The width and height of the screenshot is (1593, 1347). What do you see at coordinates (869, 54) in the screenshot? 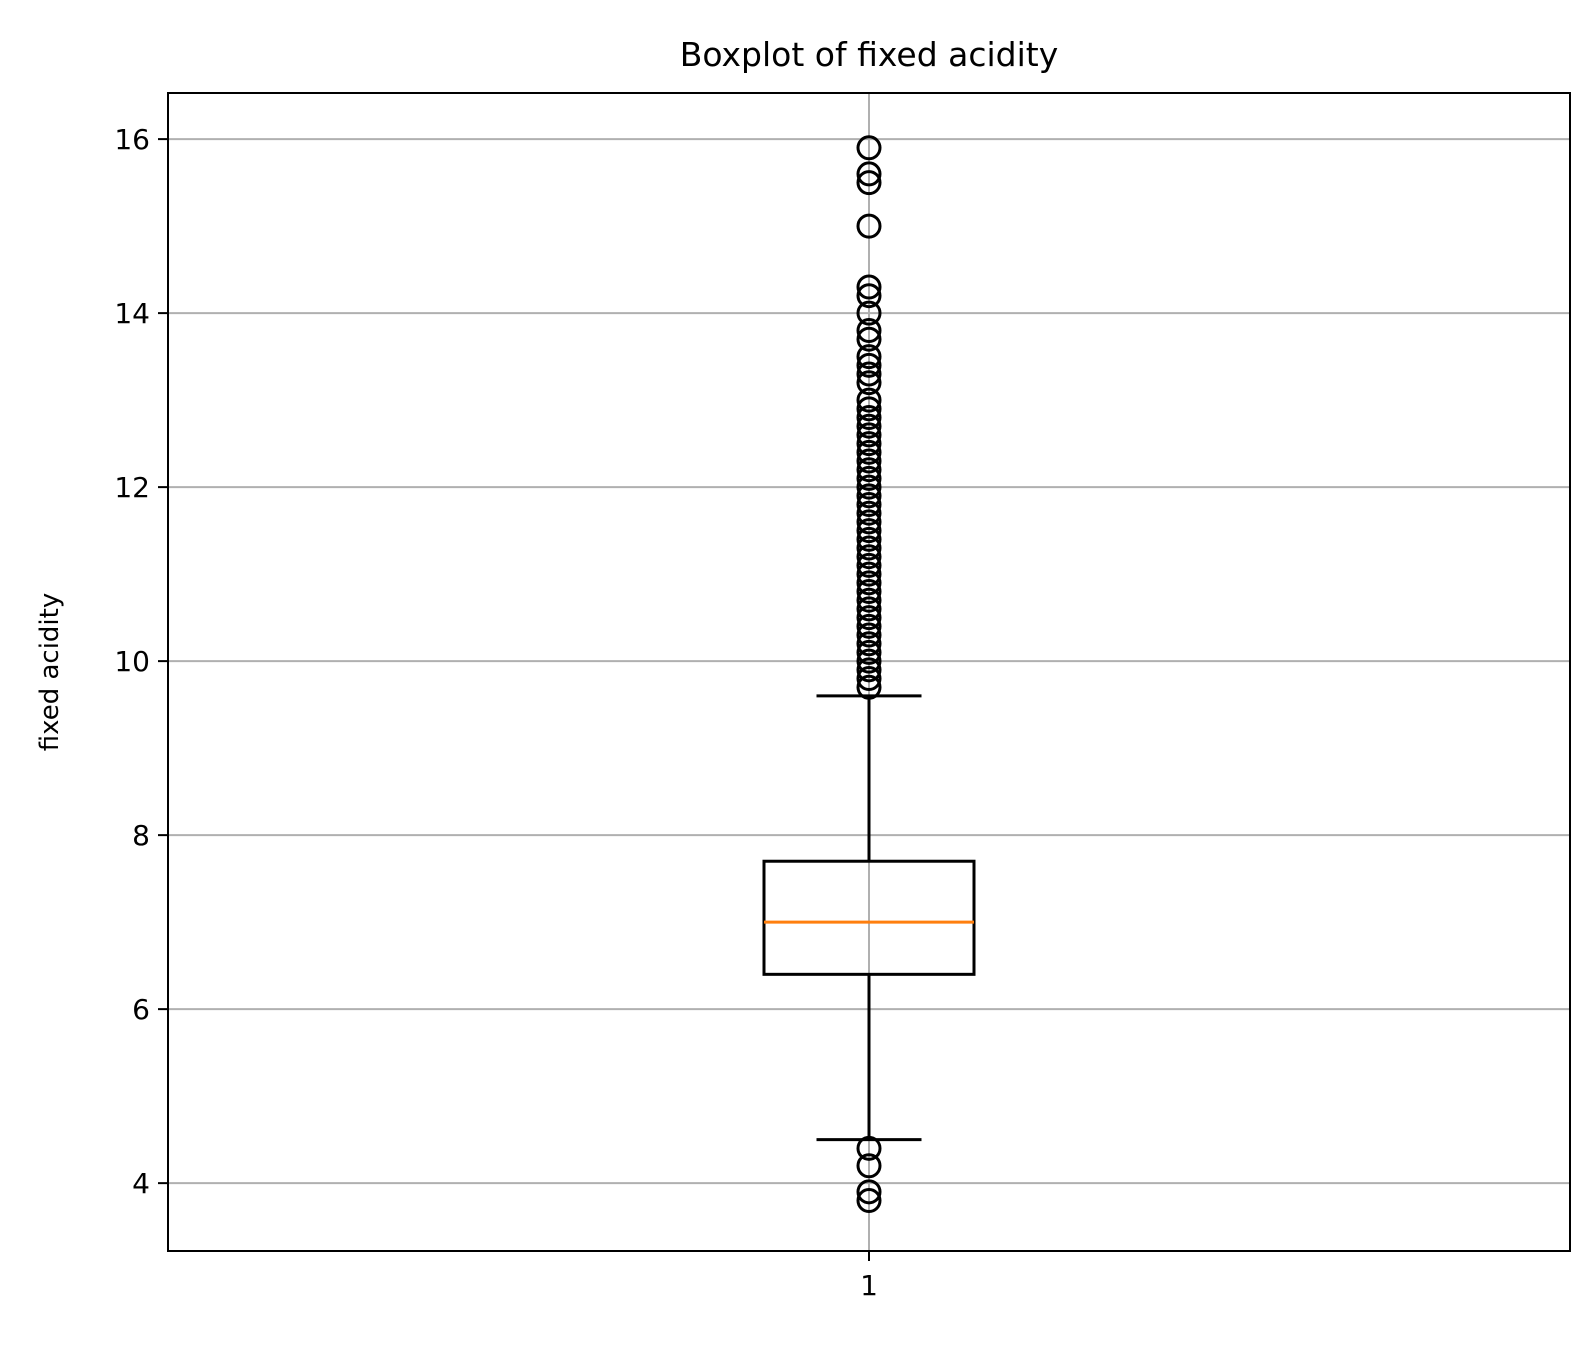
I see `chart-title: Boxplot of fixed acidity` at bounding box center [869, 54].